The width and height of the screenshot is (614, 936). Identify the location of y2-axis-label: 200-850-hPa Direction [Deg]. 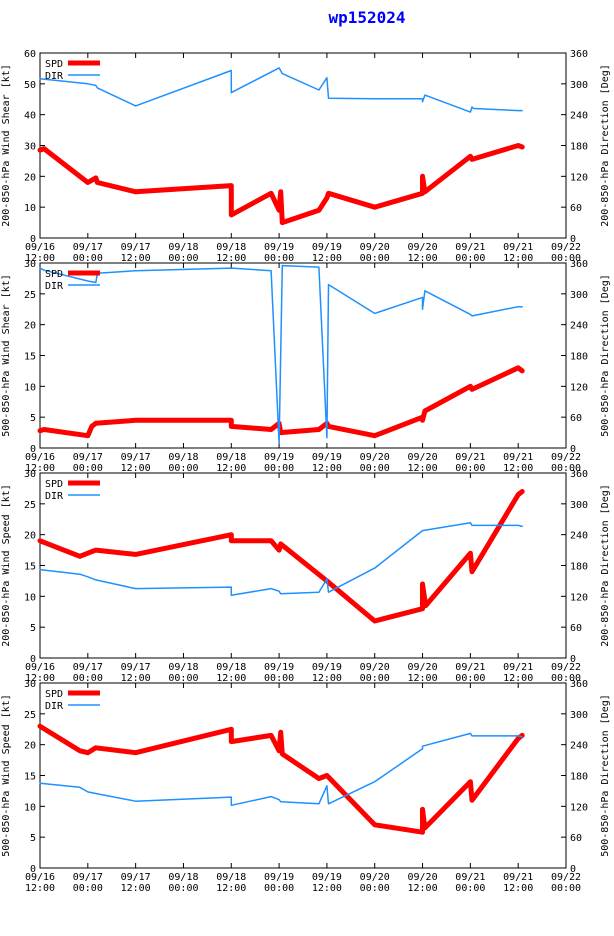
(605, 565).